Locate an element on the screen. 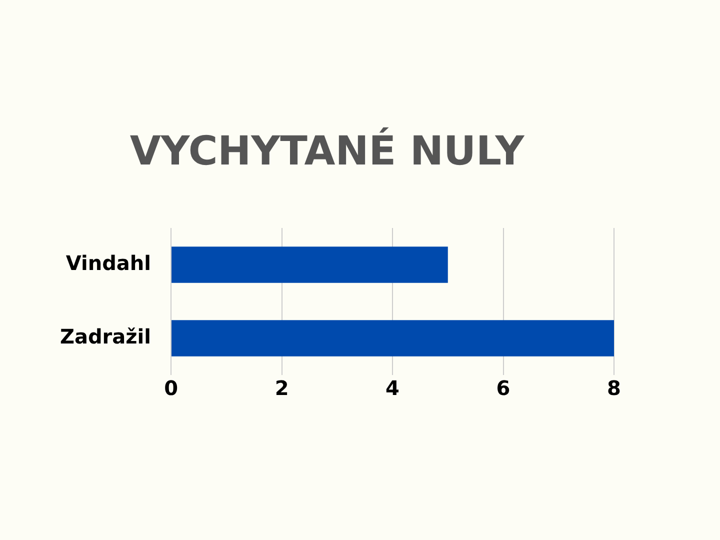 The image size is (720, 540). y-tick-label: Zadražil is located at coordinates (106, 336).